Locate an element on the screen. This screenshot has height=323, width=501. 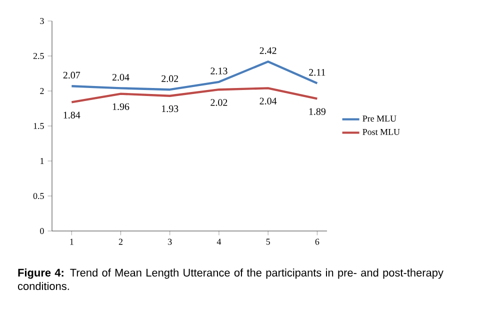
y-tick-label: 2 is located at coordinates (42, 91).